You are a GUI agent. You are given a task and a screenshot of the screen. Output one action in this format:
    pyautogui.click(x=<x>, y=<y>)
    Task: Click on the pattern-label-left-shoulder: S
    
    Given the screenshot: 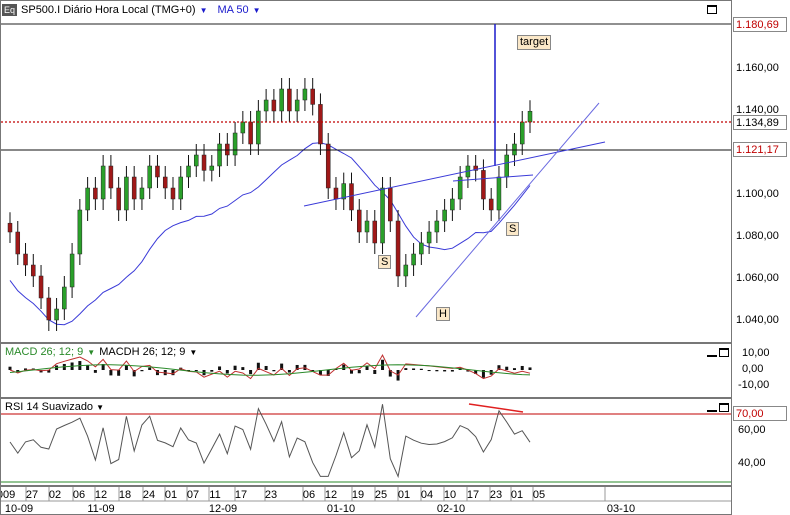 What is the action you would take?
    pyautogui.click(x=385, y=262)
    